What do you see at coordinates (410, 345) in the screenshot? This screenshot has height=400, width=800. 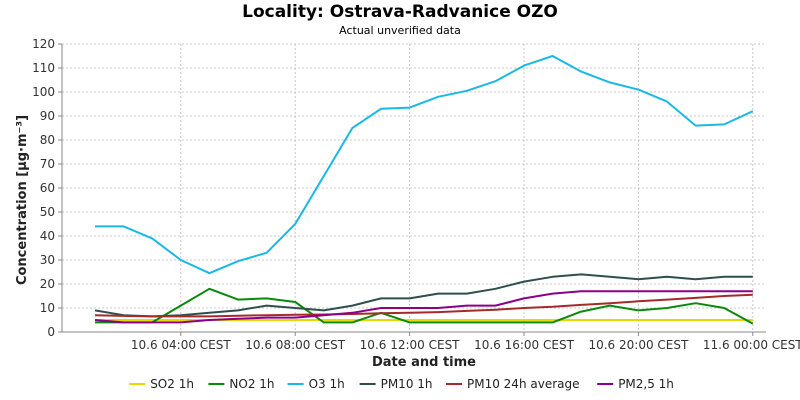 I see `x-tick-label: 10.6 12:00 CEST` at bounding box center [410, 345].